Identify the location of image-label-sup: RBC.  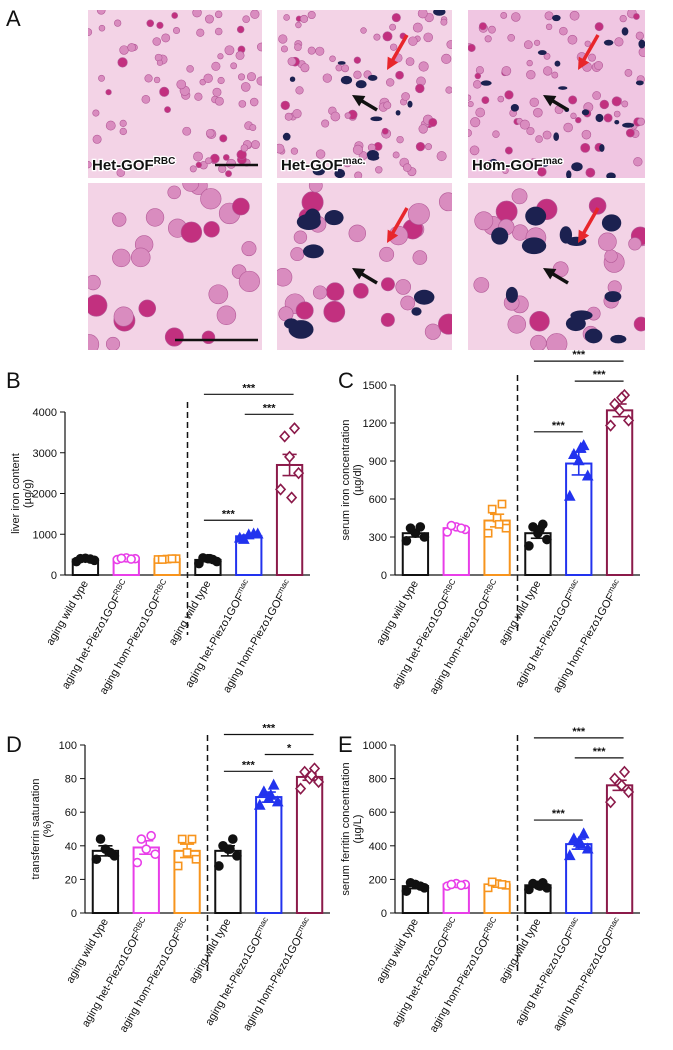
(165, 161).